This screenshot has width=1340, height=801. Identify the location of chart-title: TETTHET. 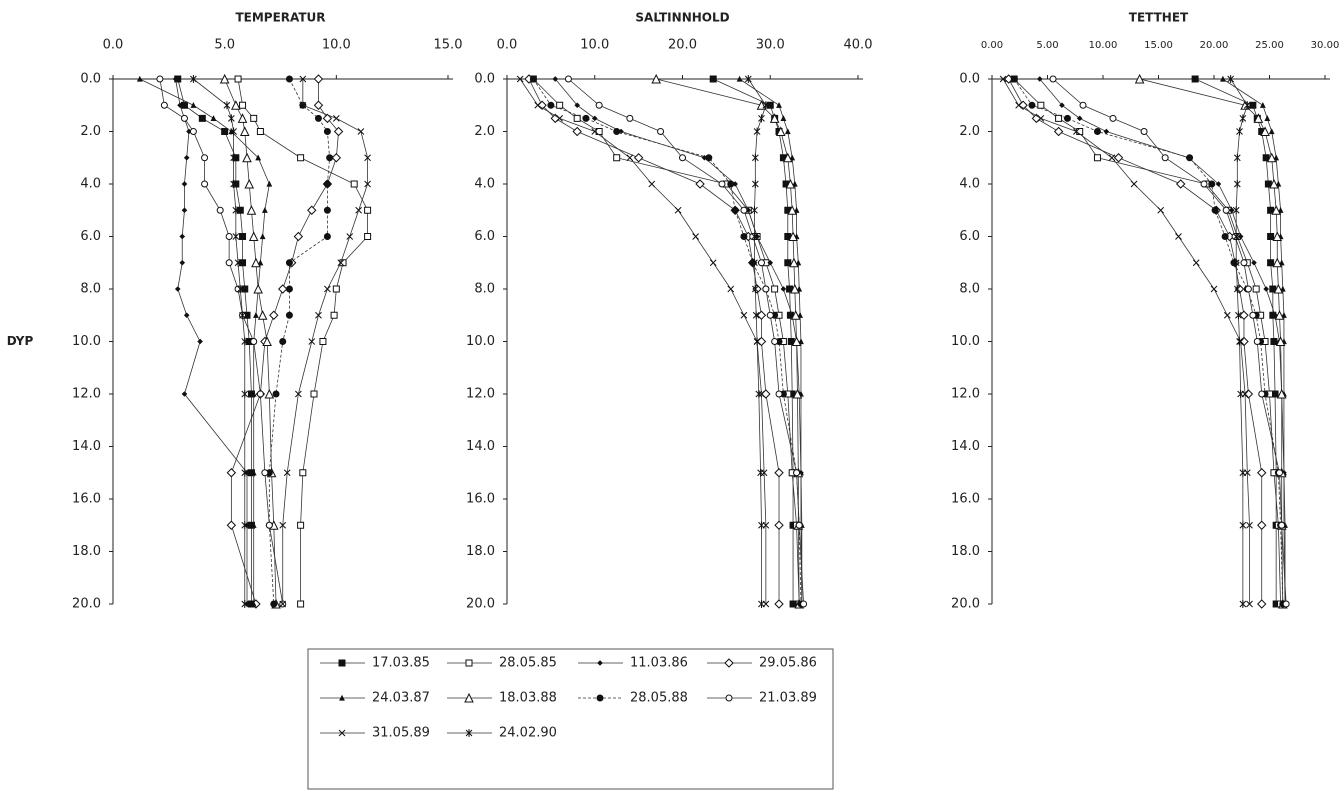
(1159, 18).